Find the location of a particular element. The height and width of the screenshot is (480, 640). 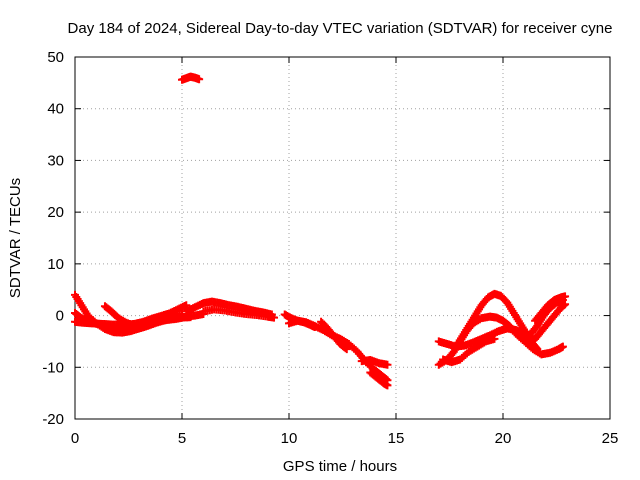

y-tick-label-0: -20 is located at coordinates (53, 419).